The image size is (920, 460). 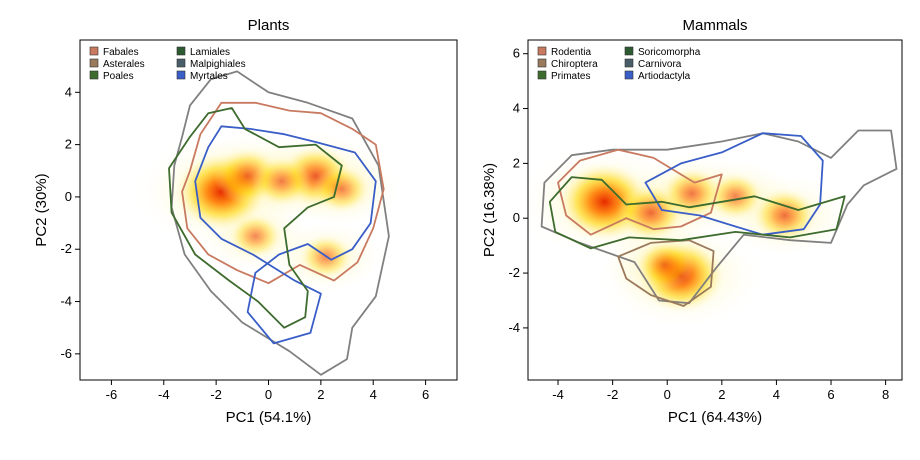 I want to click on contour-rodentia, so click(x=640, y=192).